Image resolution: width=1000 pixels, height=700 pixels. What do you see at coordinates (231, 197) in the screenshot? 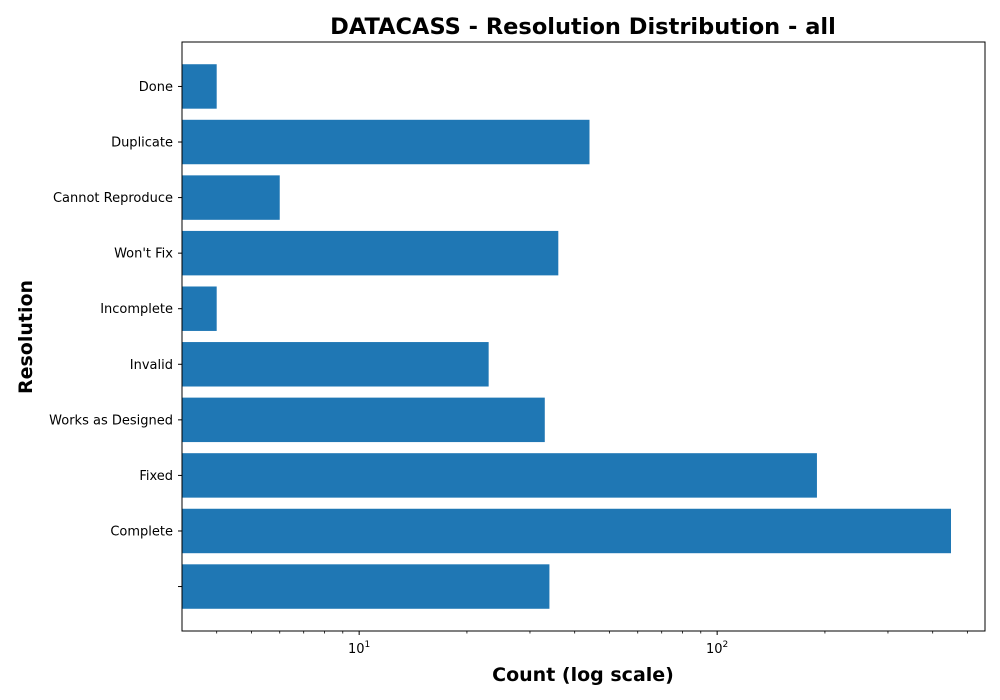
I see `bar-cannot-reproduce` at bounding box center [231, 197].